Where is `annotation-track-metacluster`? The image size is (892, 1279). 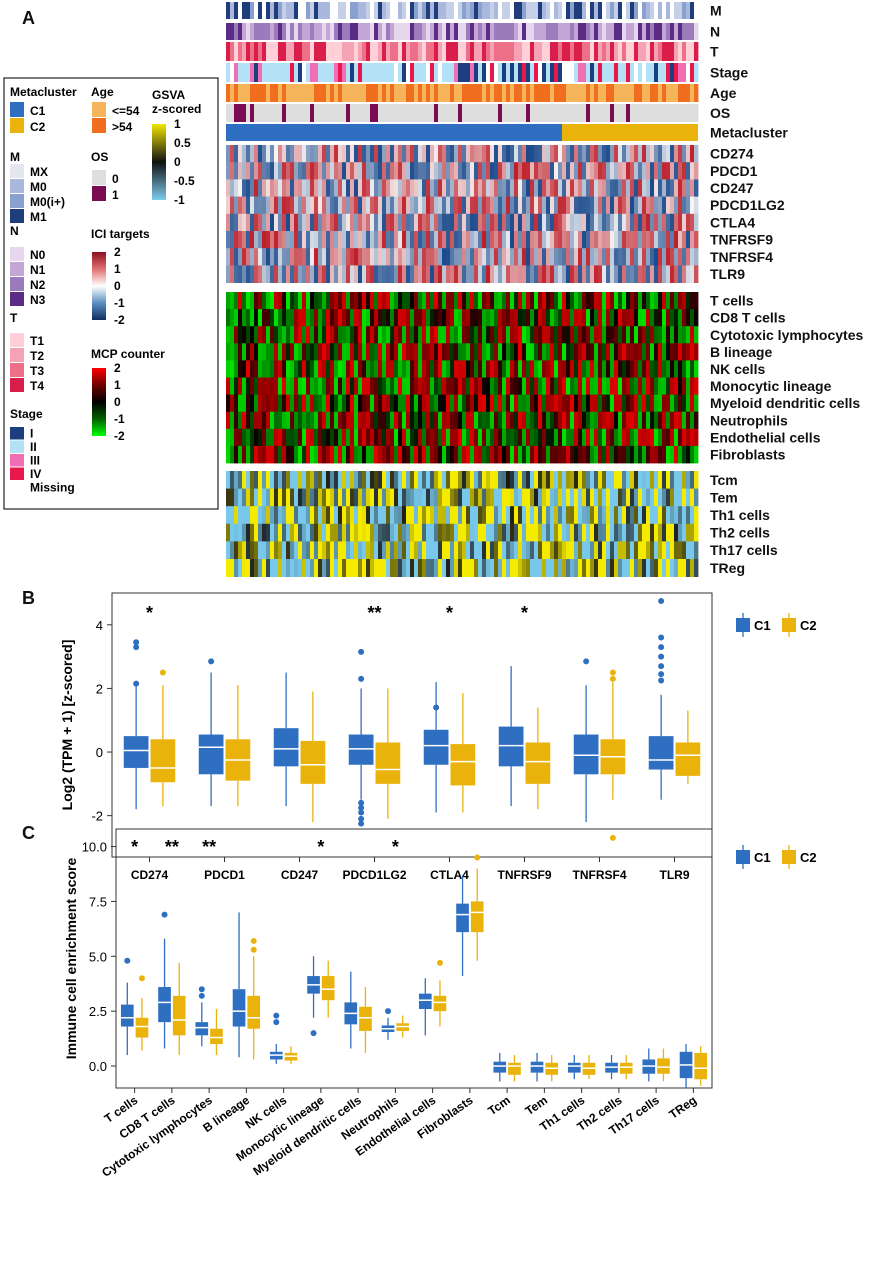 annotation-track-metacluster is located at coordinates (462, 132).